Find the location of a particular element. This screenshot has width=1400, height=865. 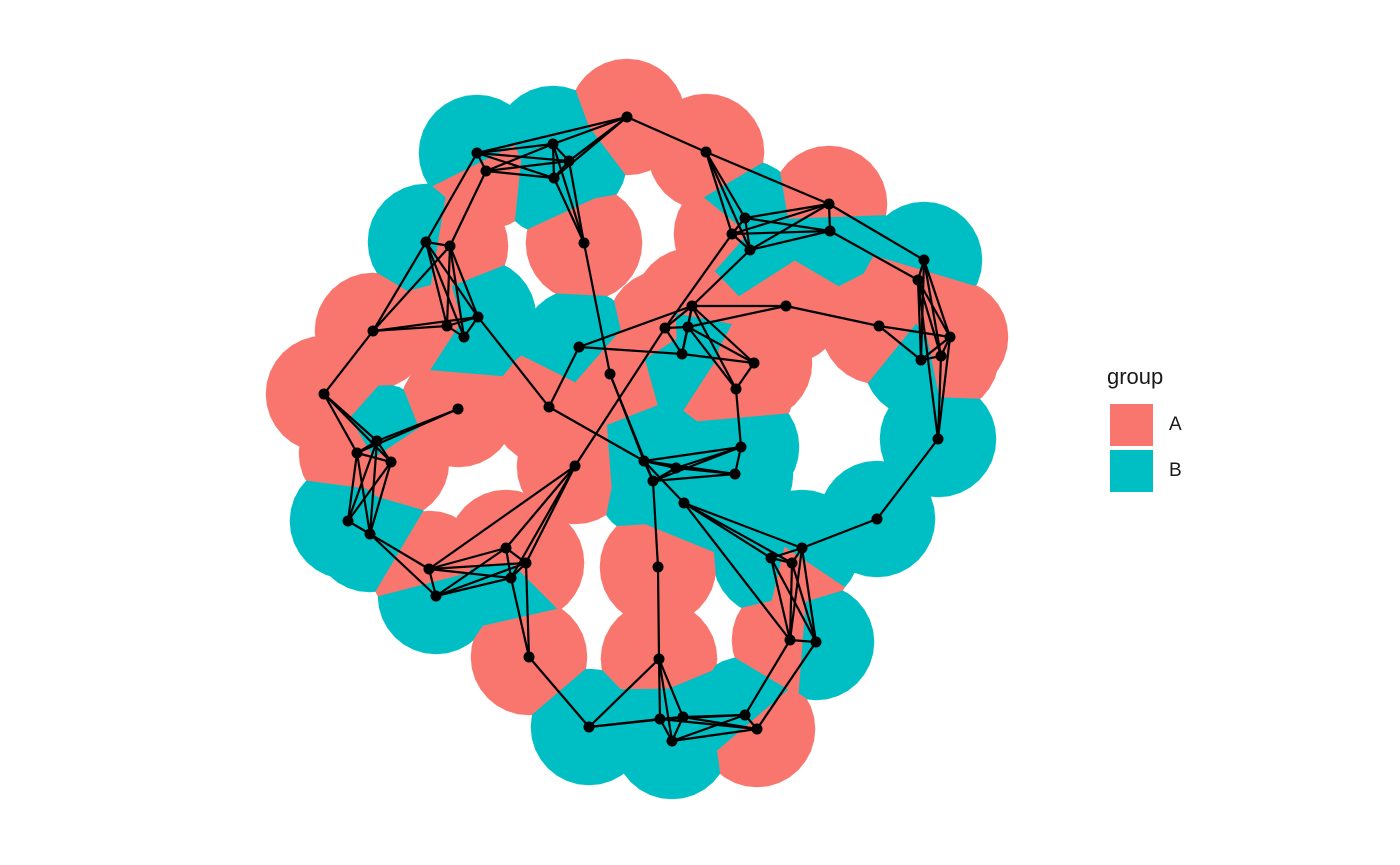

legend-item-b: B is located at coordinates (1144, 471).